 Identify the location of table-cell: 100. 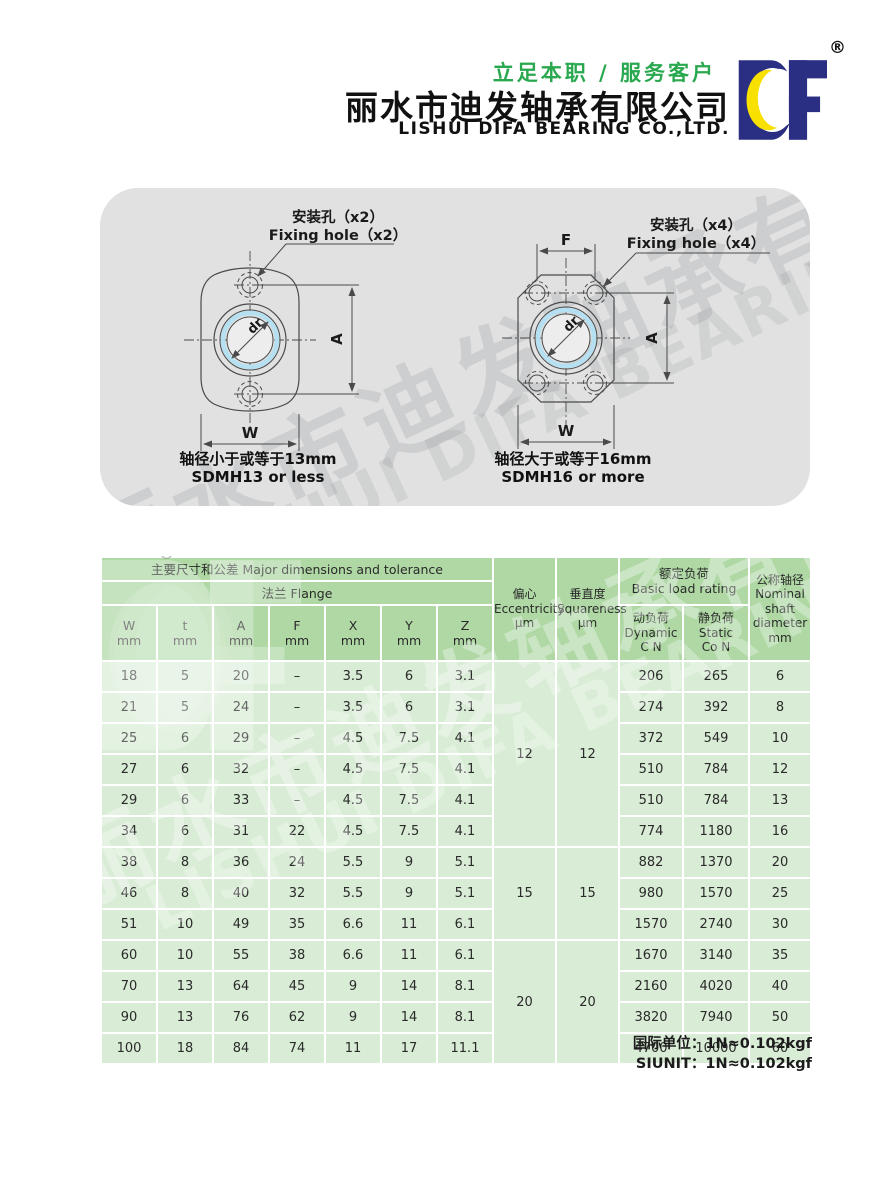
(129, 1048).